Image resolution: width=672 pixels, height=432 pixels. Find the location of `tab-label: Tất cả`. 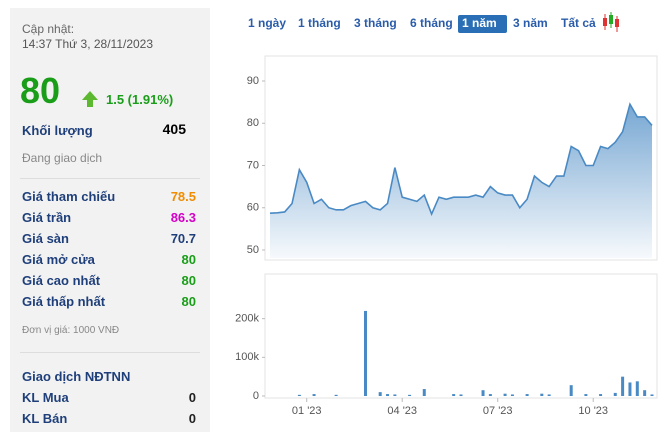

tab-label: Tất cả is located at coordinates (578, 23).